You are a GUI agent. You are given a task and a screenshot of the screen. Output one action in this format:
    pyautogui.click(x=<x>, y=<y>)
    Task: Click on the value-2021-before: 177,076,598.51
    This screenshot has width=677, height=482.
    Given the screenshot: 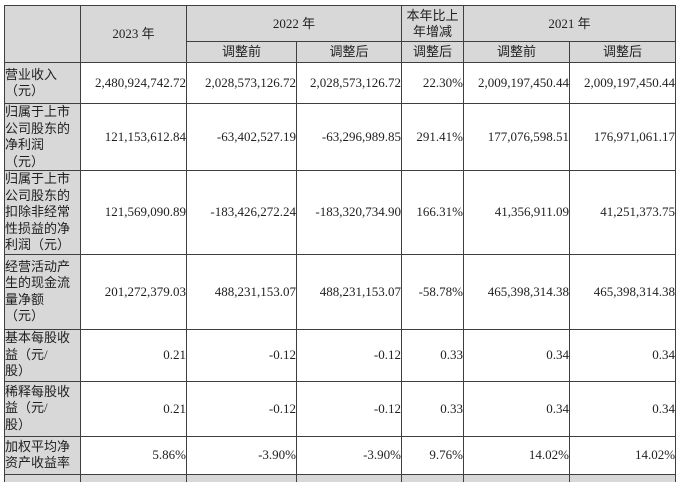 What is the action you would take?
    pyautogui.click(x=517, y=137)
    